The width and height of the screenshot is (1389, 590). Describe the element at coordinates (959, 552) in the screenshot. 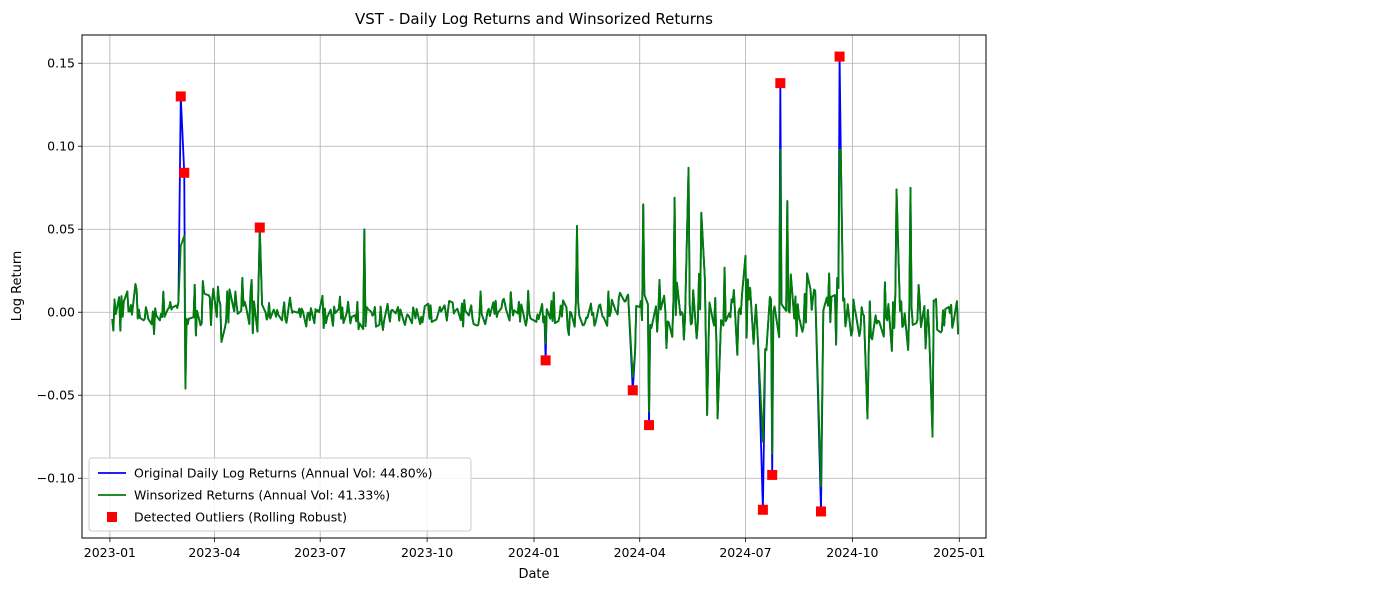

I see `x-tick-label: 2025-01` at that location.